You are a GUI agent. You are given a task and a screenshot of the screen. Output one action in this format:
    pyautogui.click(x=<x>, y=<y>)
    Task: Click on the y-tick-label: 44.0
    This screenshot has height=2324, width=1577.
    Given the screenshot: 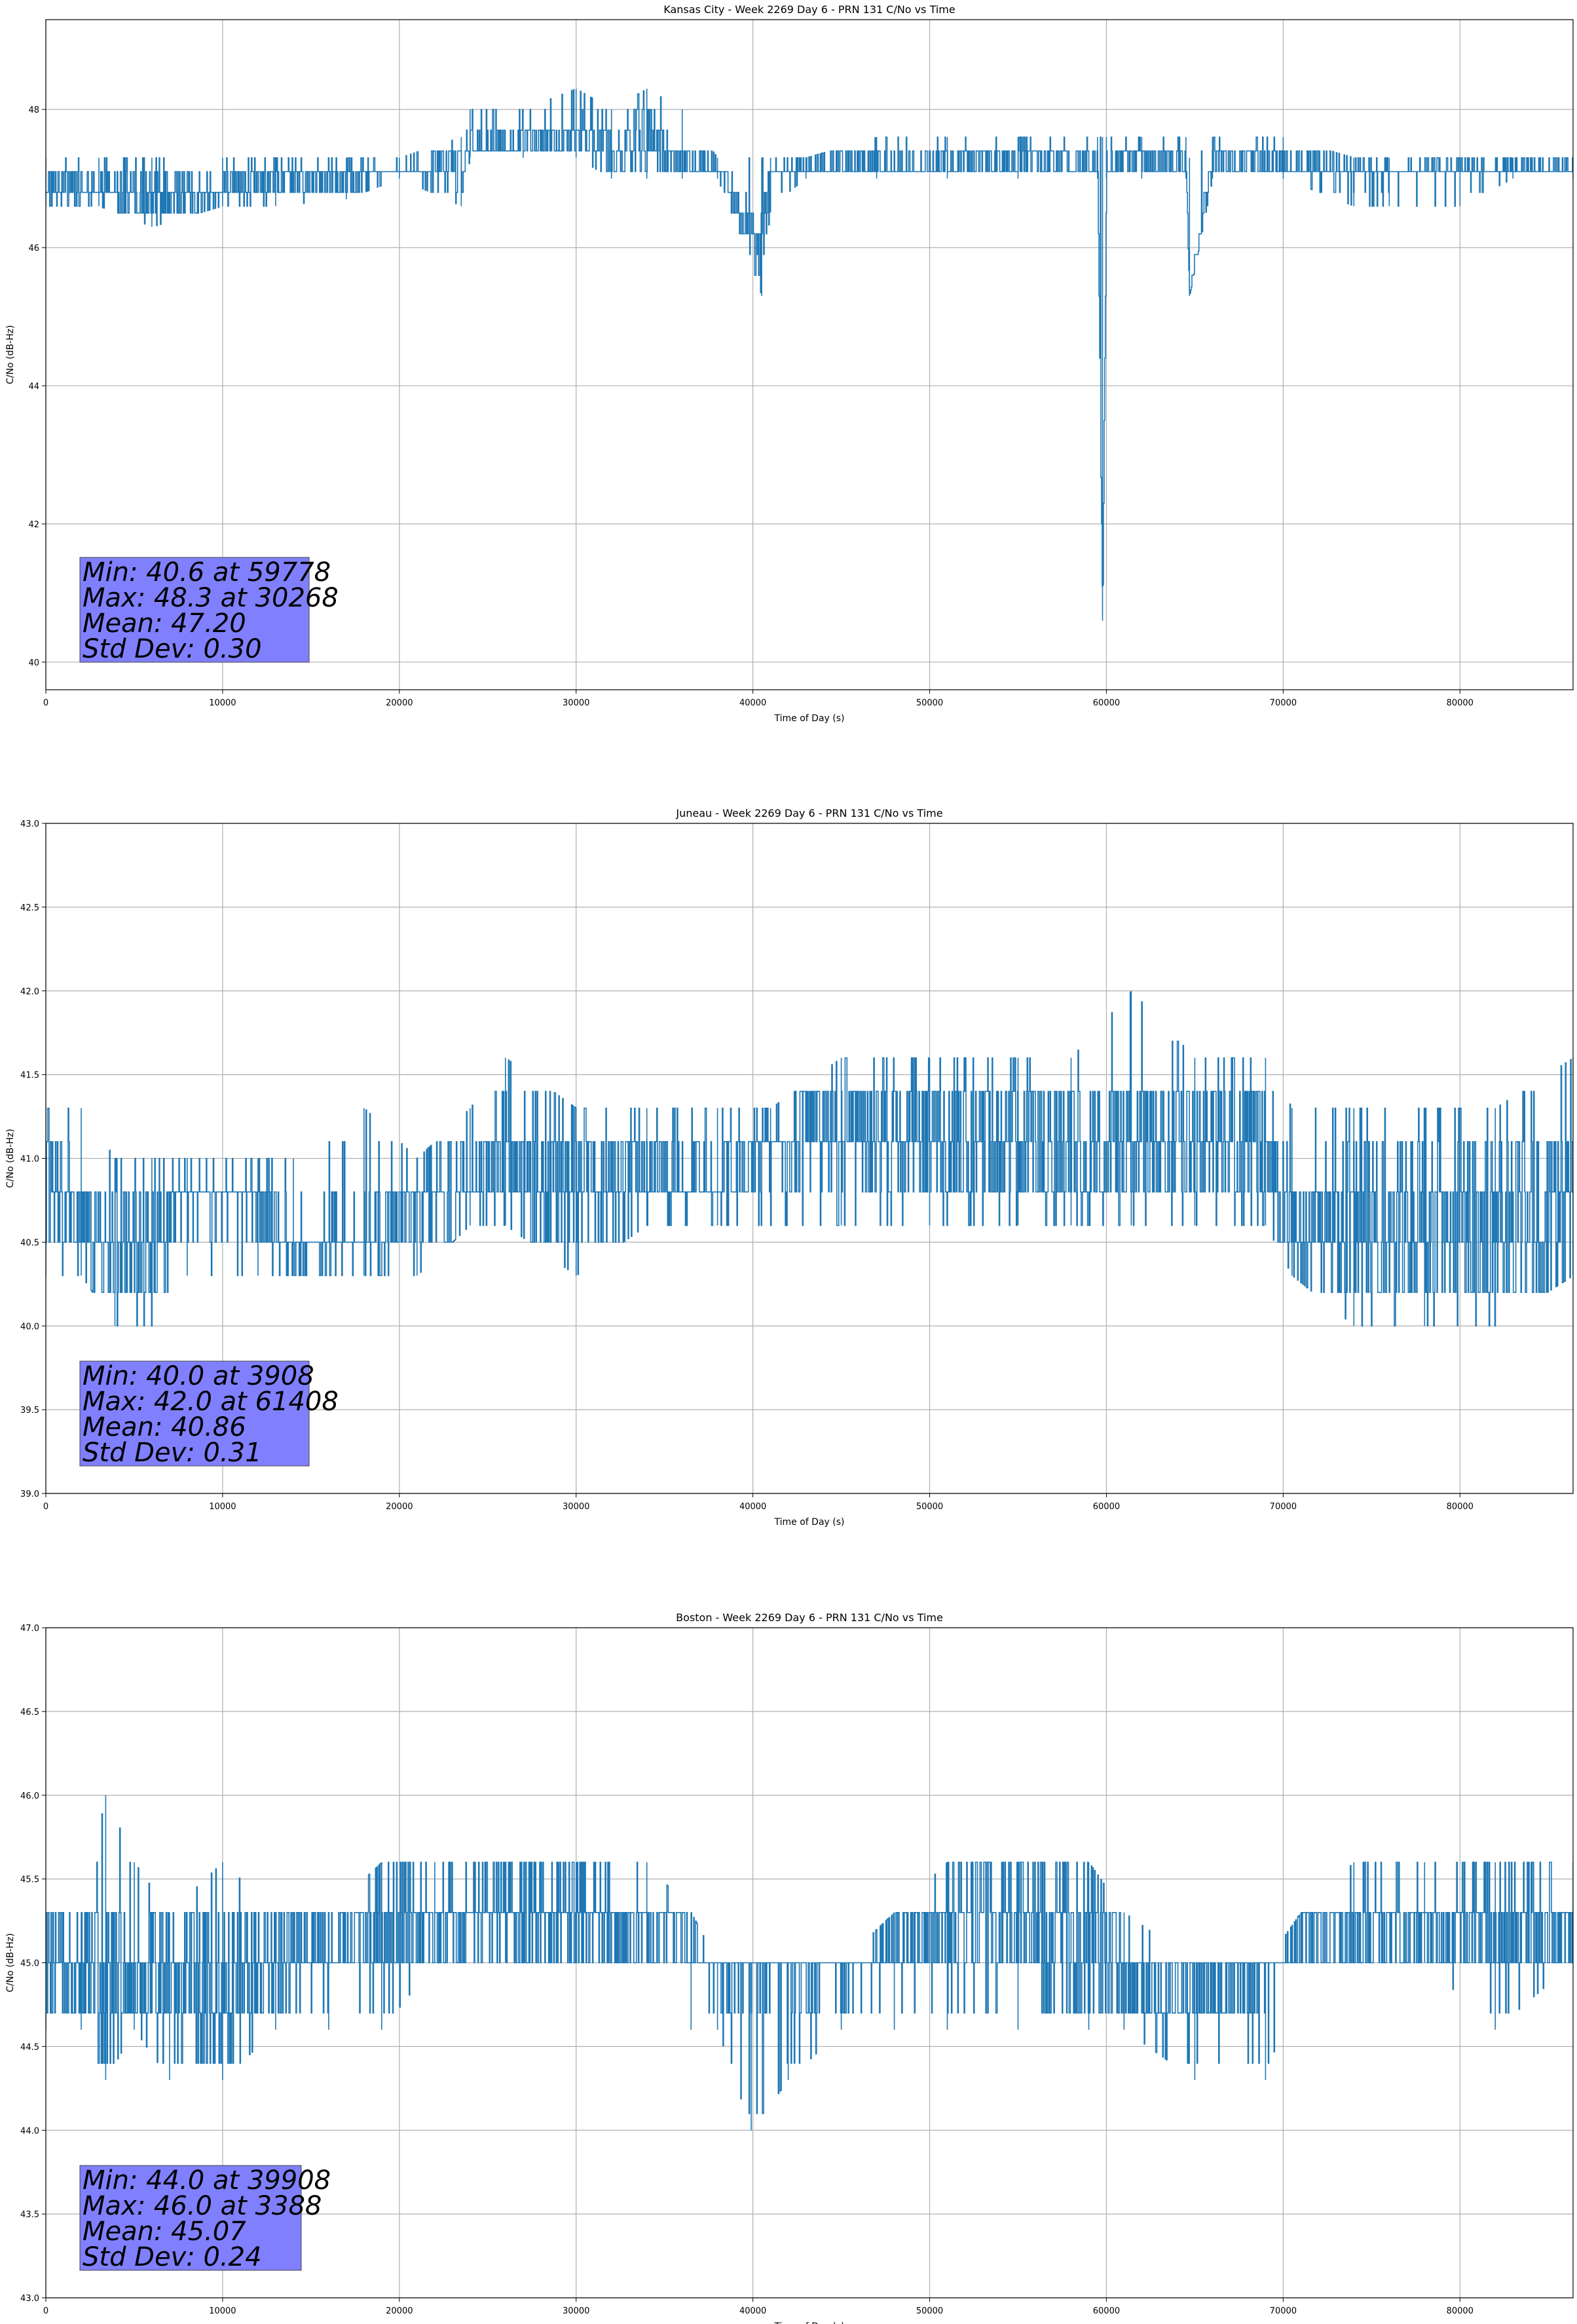 What is the action you would take?
    pyautogui.click(x=29, y=2131)
    